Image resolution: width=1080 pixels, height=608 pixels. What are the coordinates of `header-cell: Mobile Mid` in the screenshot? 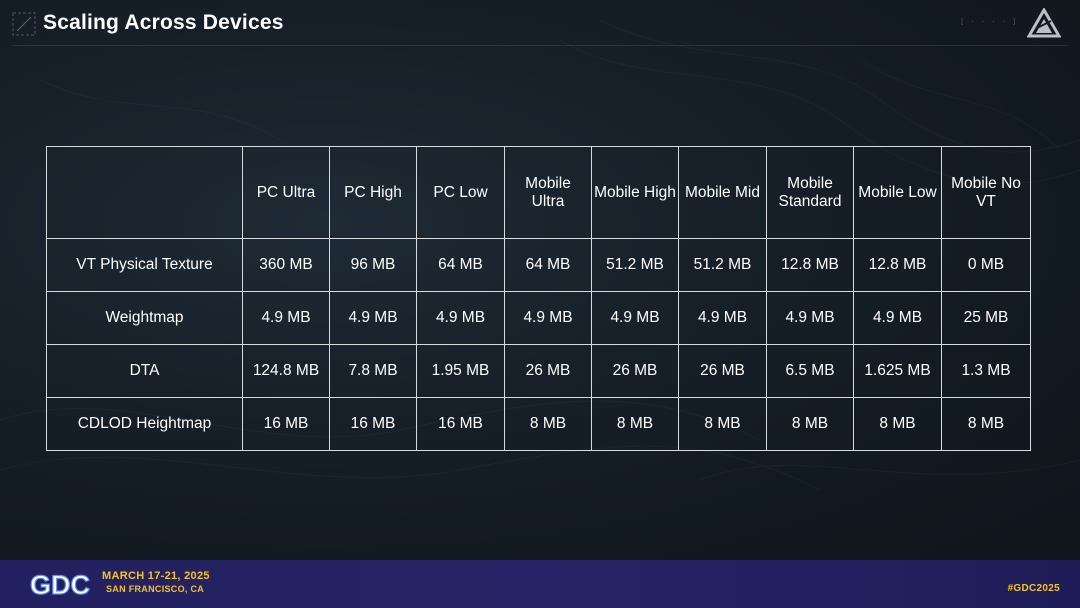 It's located at (722, 192).